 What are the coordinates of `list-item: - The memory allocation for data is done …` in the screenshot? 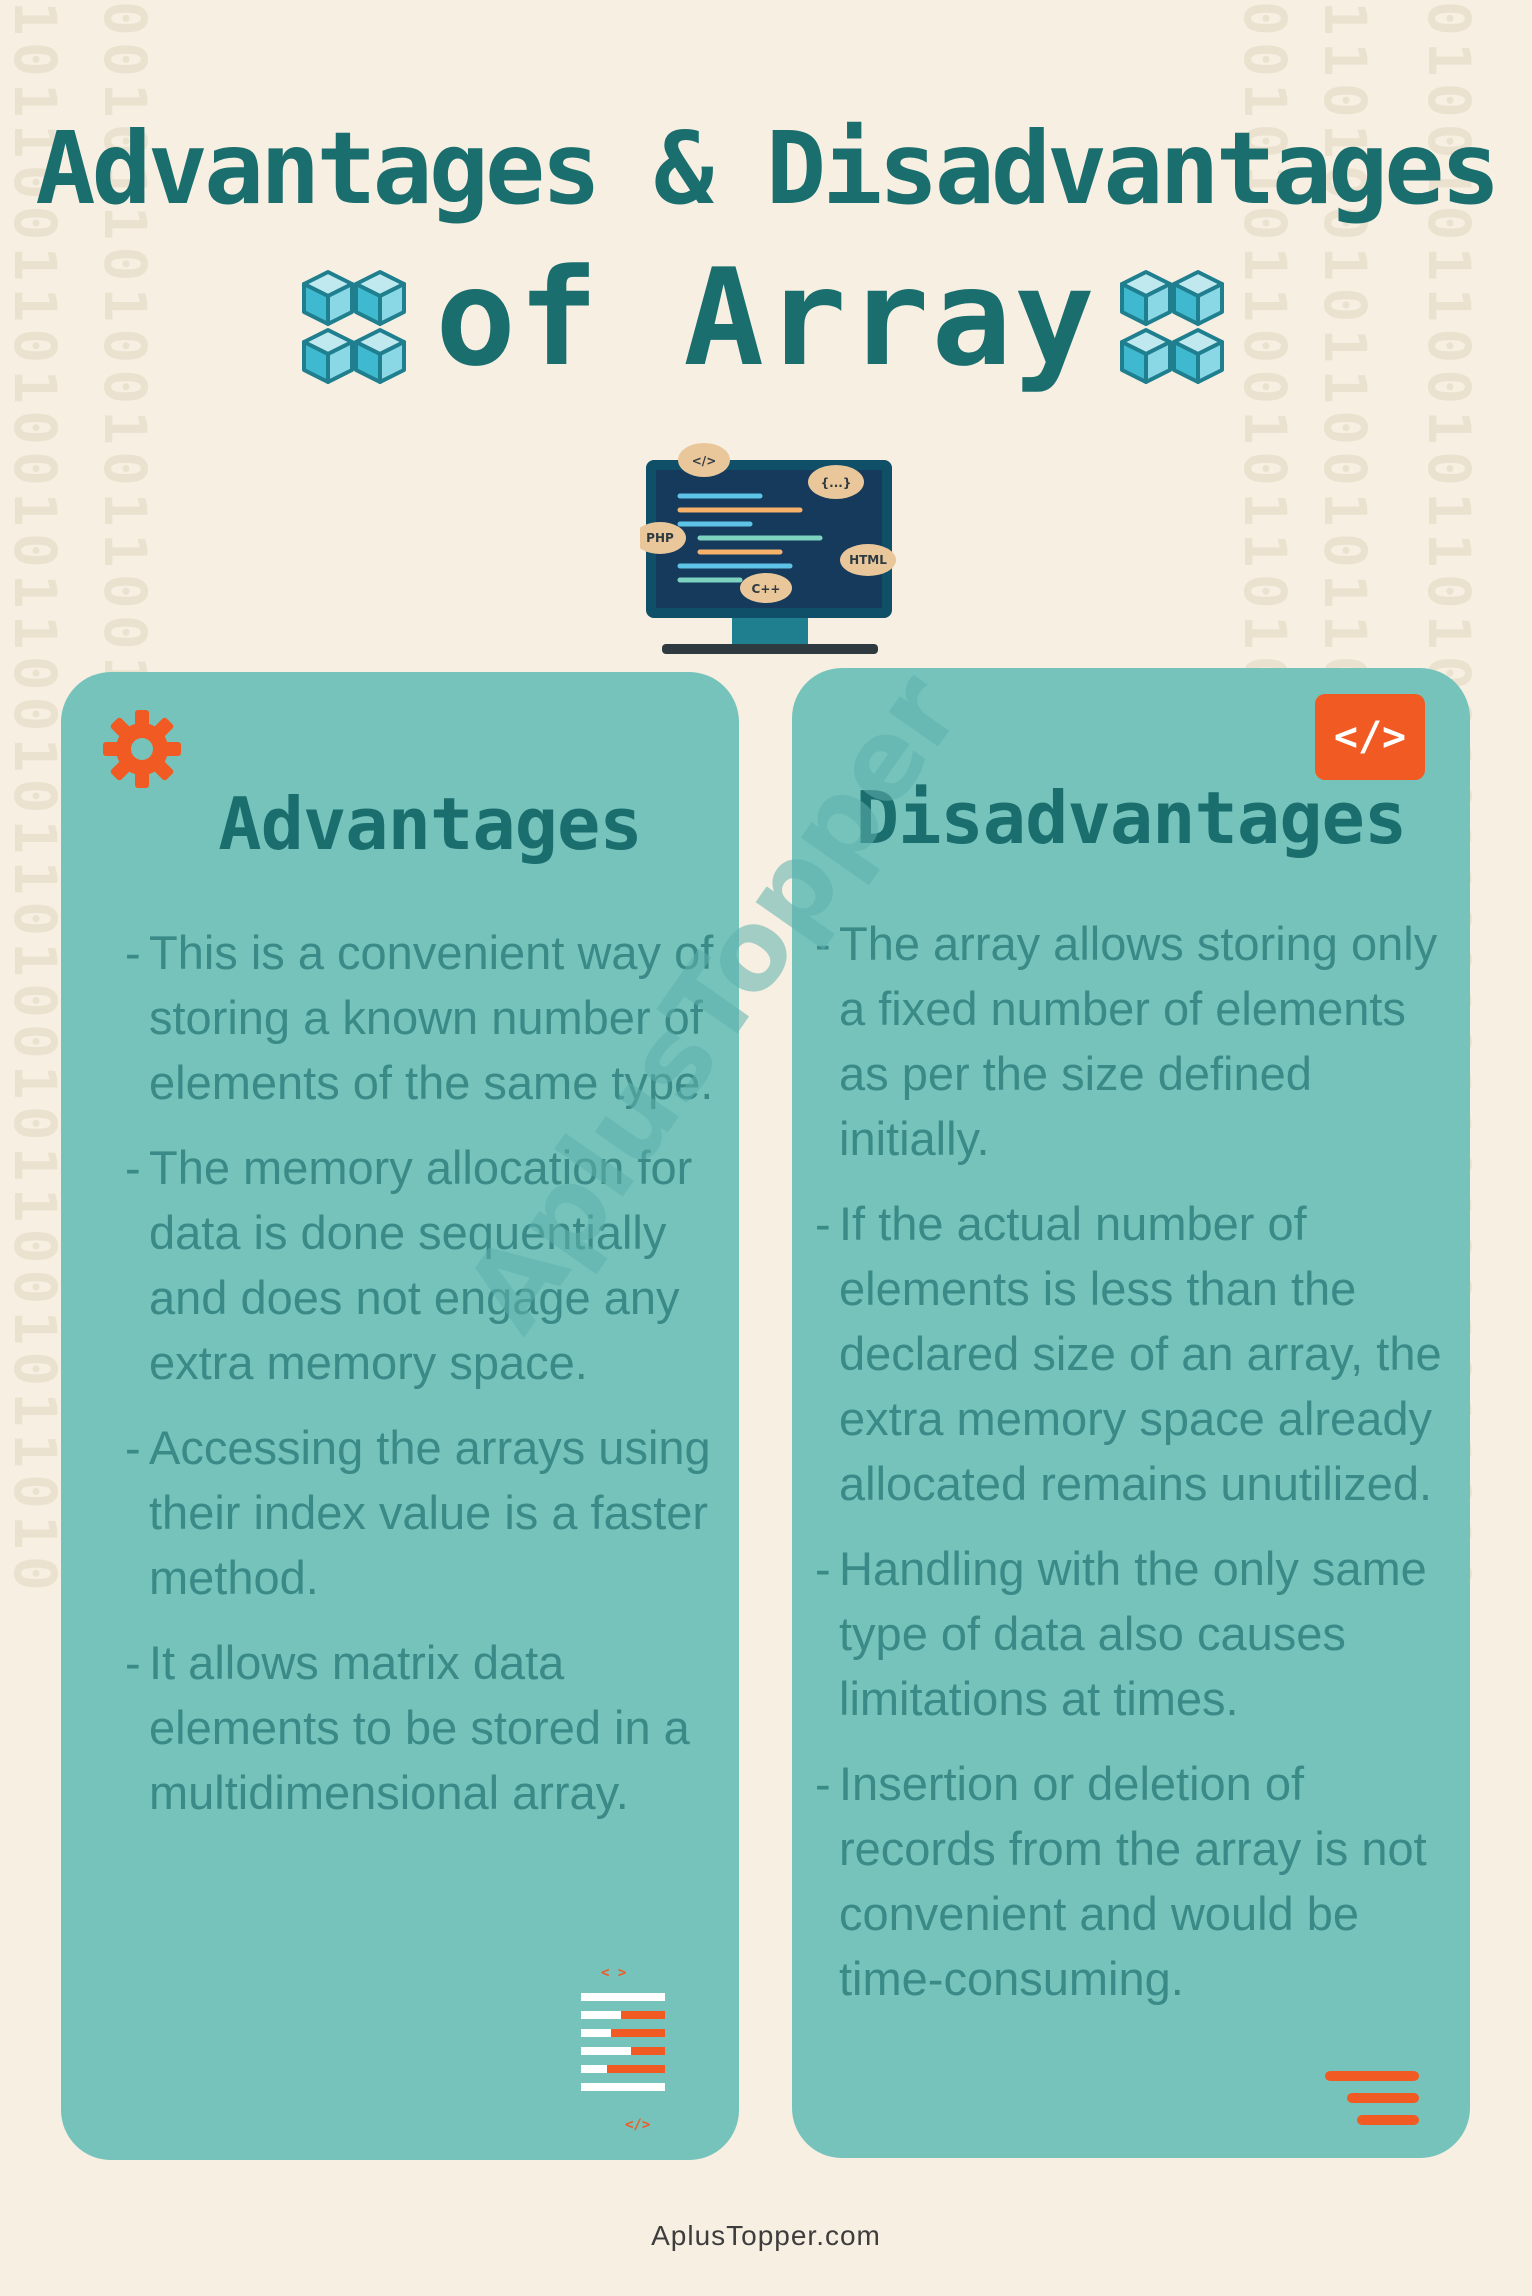 It's located at (409, 1265).